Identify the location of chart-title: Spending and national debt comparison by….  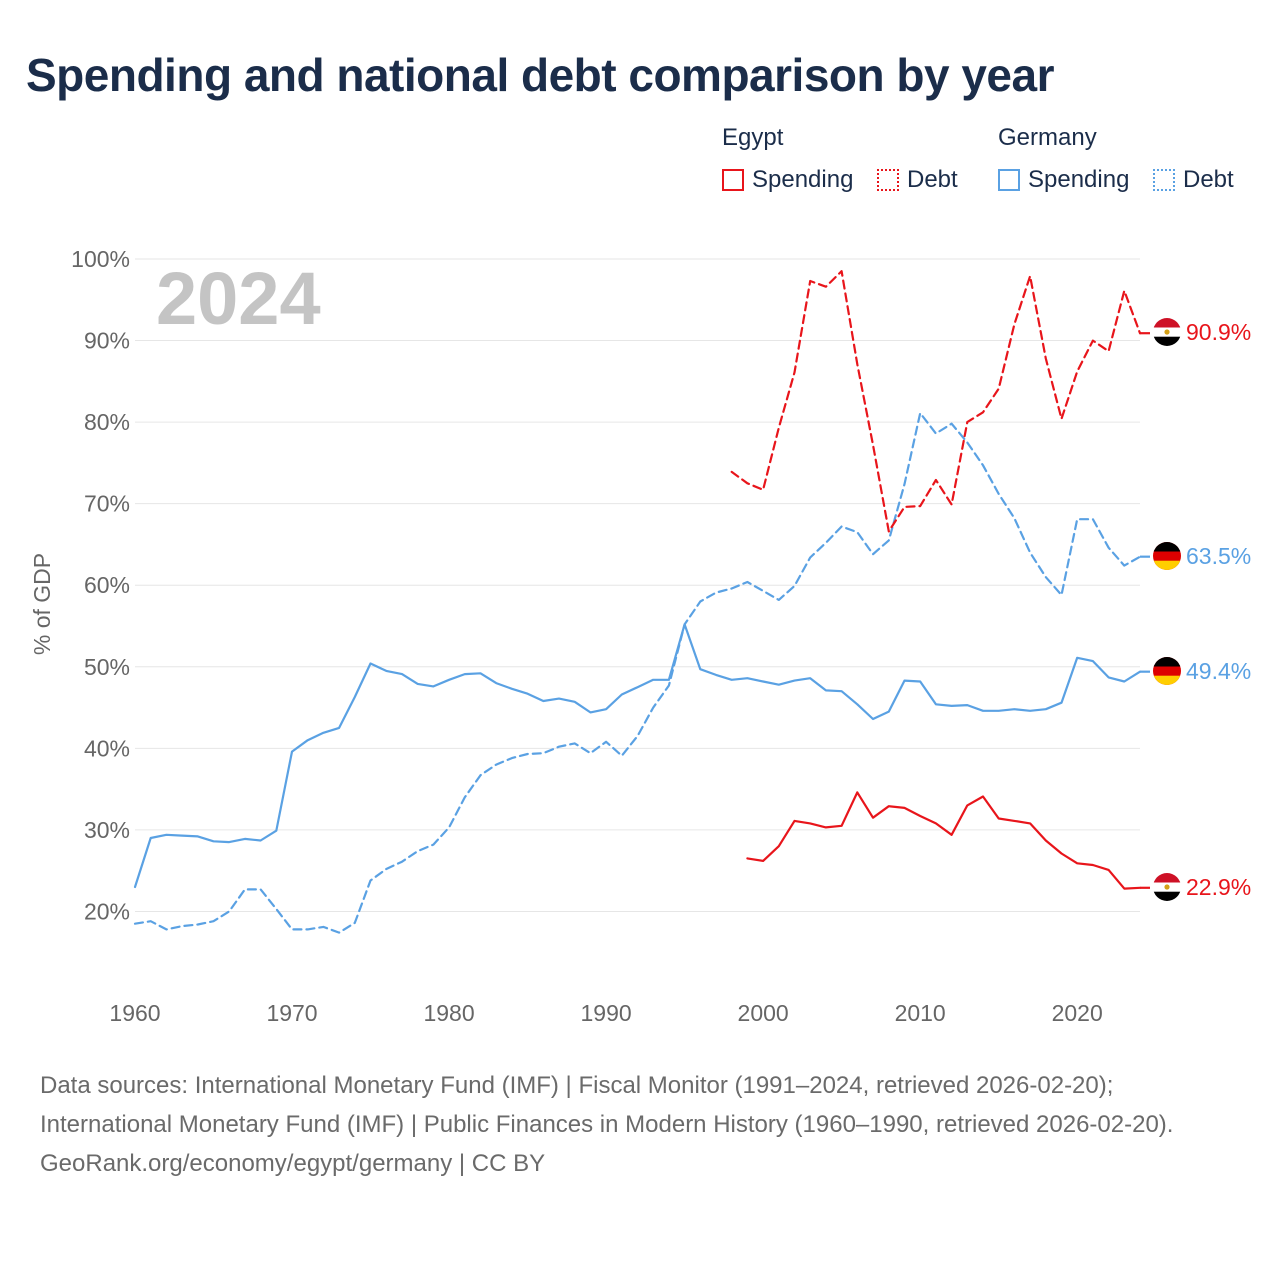
(540, 75).